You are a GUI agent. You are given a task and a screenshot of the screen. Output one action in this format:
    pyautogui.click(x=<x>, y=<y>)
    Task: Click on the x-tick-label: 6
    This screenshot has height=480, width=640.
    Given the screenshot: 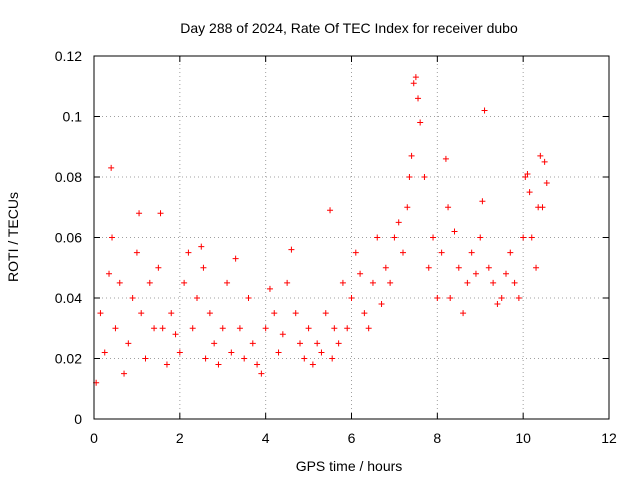 What is the action you would take?
    pyautogui.click(x=352, y=438)
    